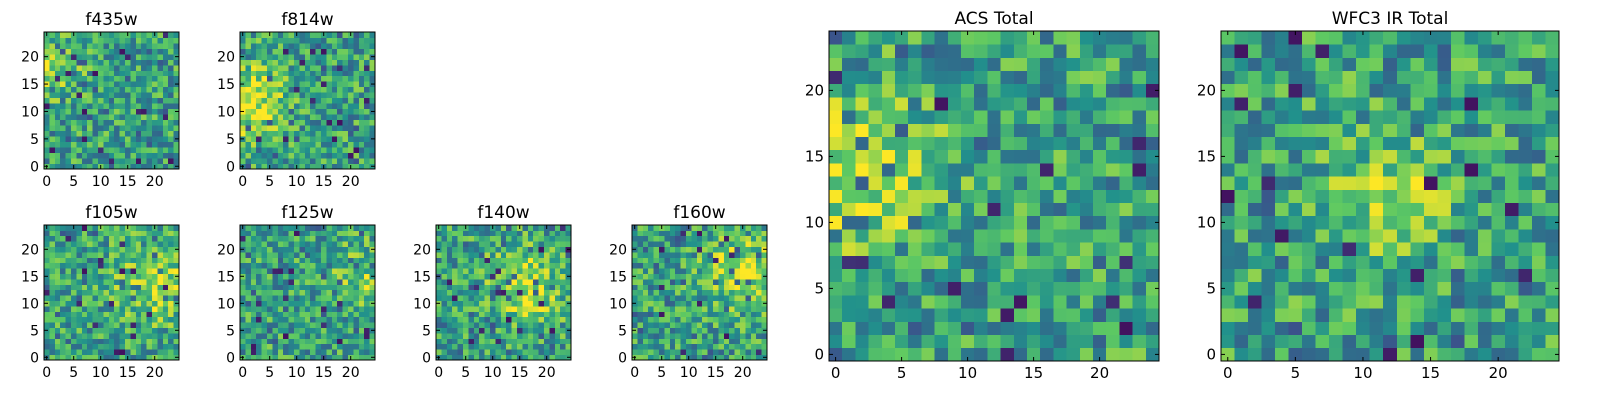 The width and height of the screenshot is (1600, 400). Describe the element at coordinates (689, 373) in the screenshot. I see `x-tick-label: 10` at that location.